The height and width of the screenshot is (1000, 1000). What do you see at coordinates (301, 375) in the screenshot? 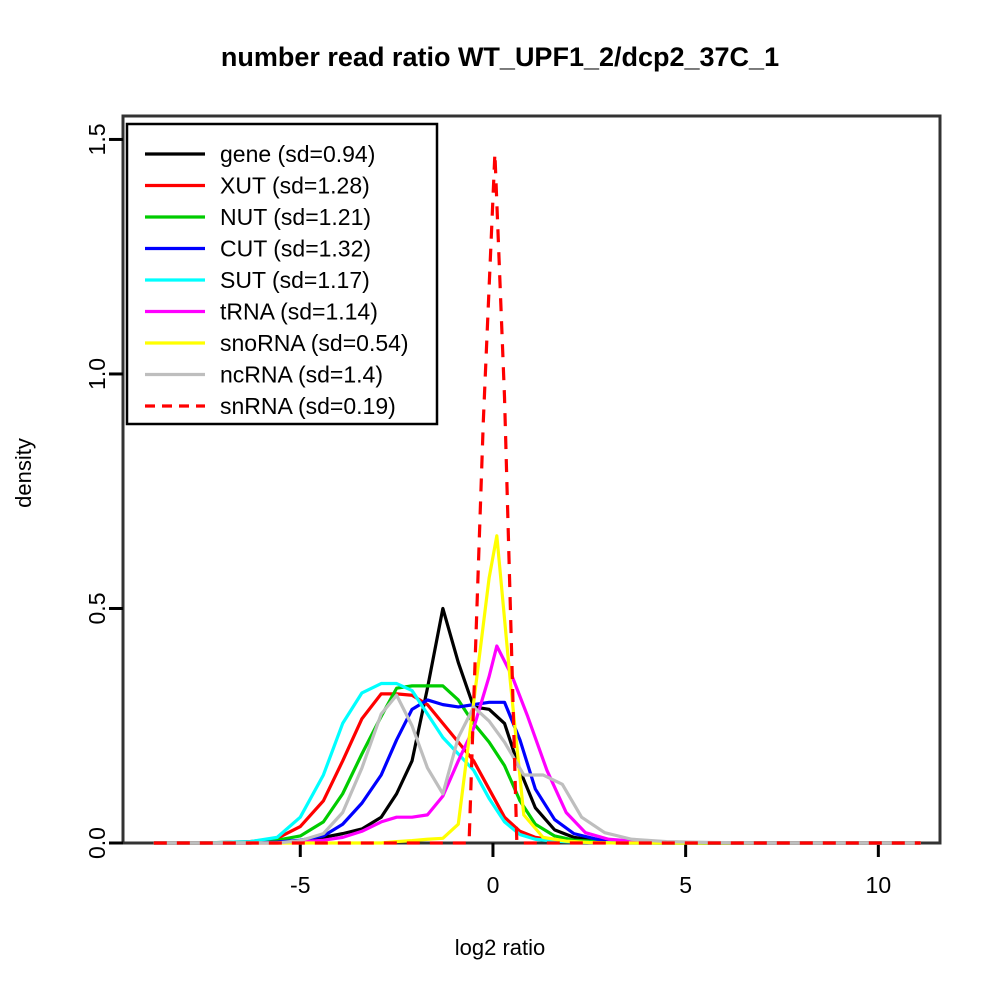
I see `legend-label-ncrna: ncRNA (sd=1.4)` at bounding box center [301, 375].